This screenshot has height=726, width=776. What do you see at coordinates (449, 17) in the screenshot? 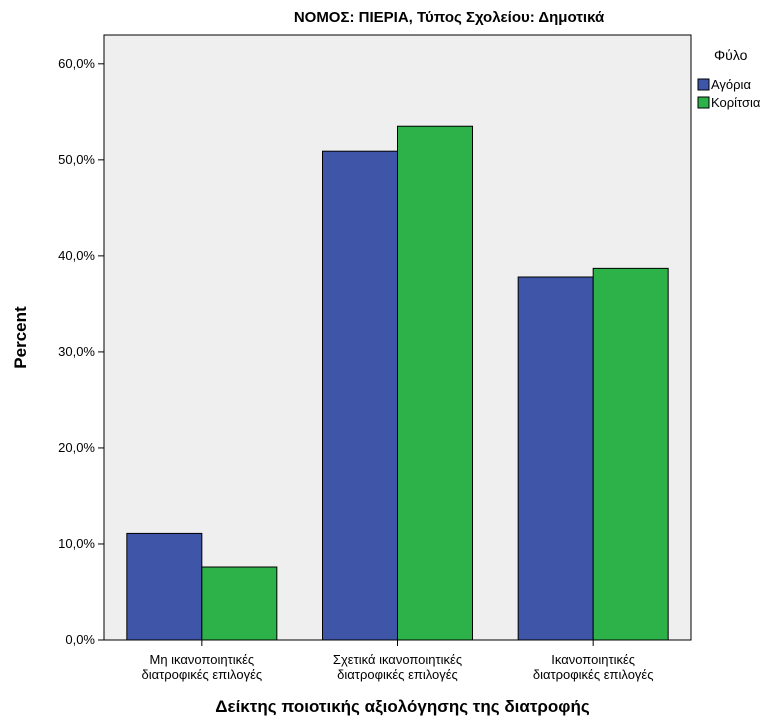
I see `chart-title: ΝΟΜΟΣ: ΠΙΕΡΙΑ, Τύπος Σχολείου: Δημοτικά` at bounding box center [449, 17].